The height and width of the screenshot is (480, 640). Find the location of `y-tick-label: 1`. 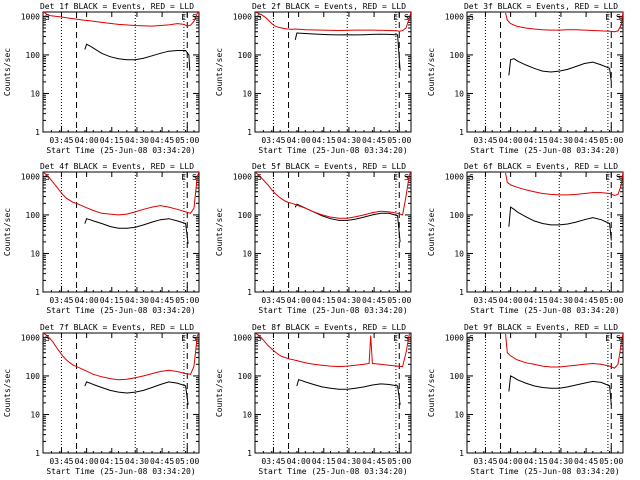

y-tick-label: 1 is located at coordinates (37, 453).